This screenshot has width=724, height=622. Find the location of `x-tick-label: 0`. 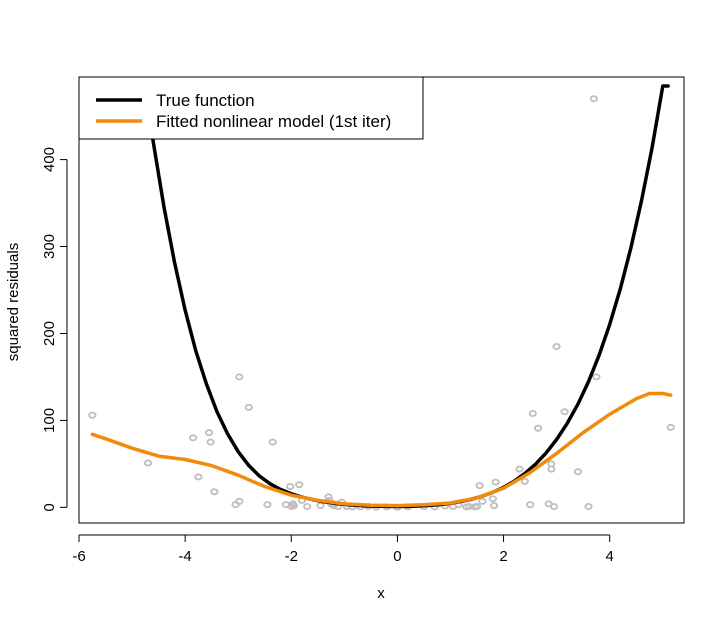

x-tick-label: 0 is located at coordinates (397, 556).